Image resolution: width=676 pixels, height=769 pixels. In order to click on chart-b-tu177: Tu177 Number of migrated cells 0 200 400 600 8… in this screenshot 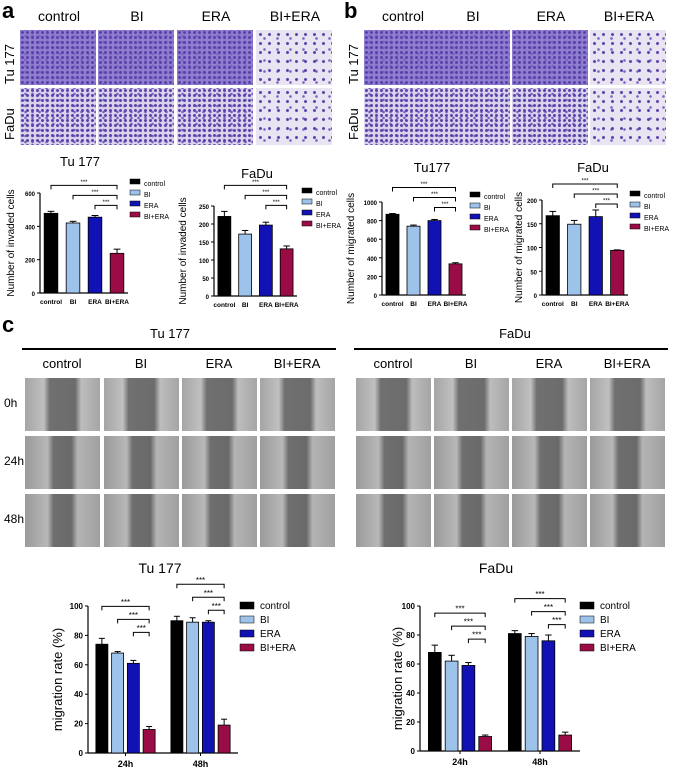, I will do `click(427, 234)`.